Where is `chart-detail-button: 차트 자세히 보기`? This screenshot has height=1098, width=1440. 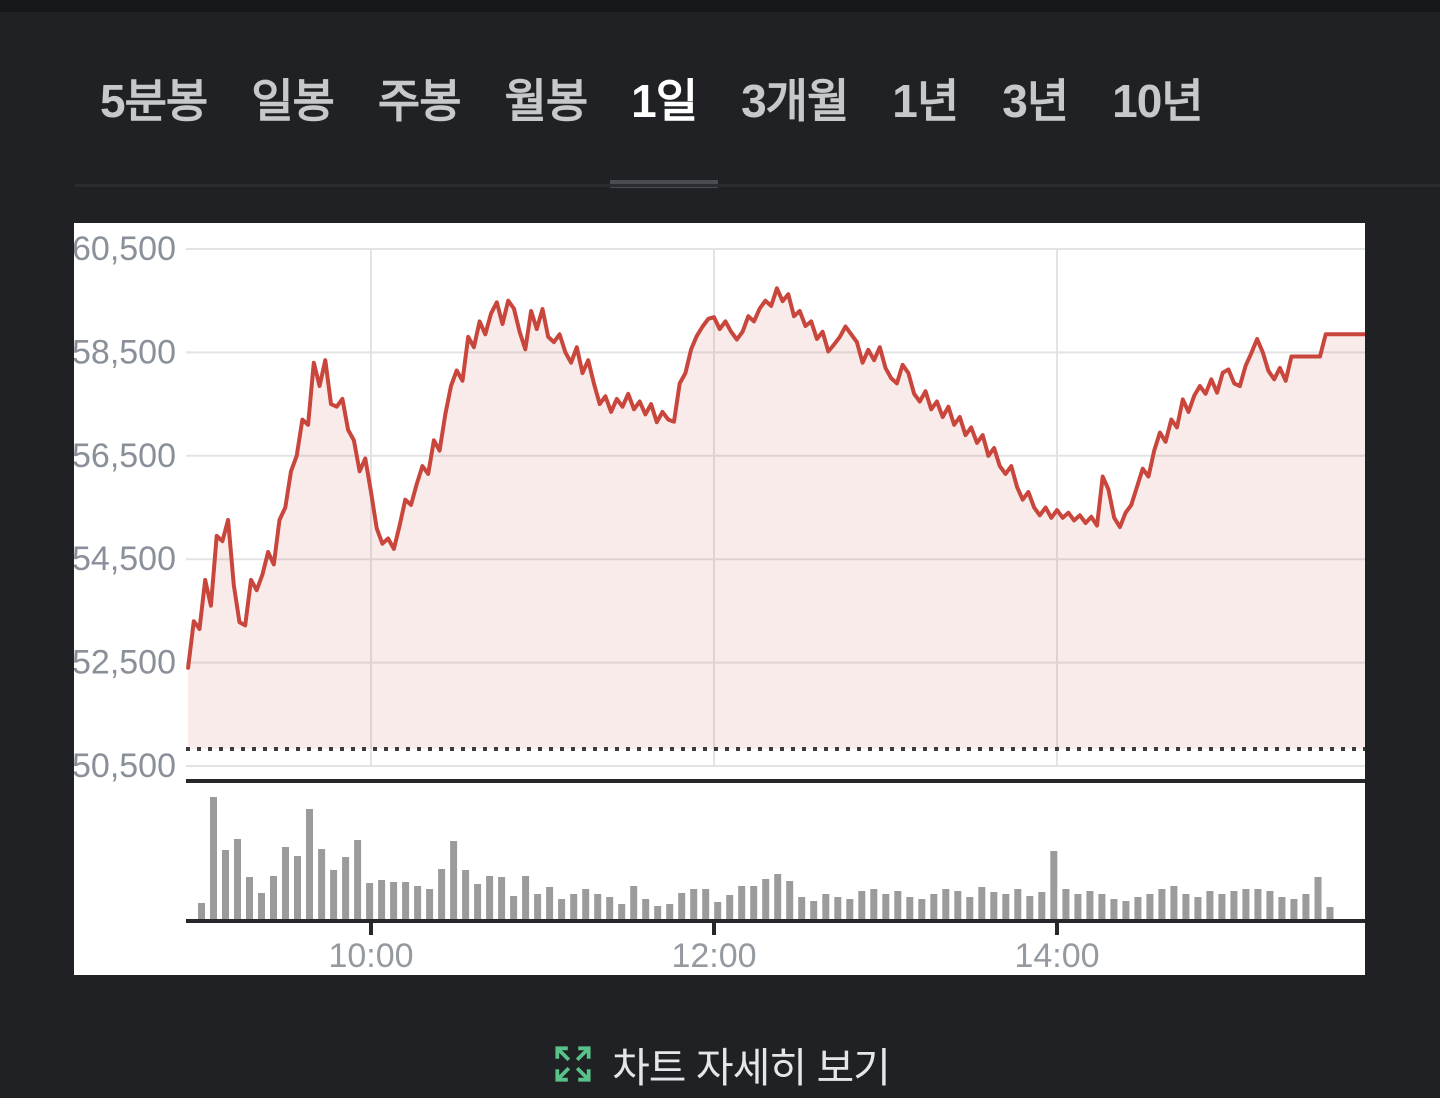 chart-detail-button: 차트 자세히 보기 is located at coordinates (720, 1064).